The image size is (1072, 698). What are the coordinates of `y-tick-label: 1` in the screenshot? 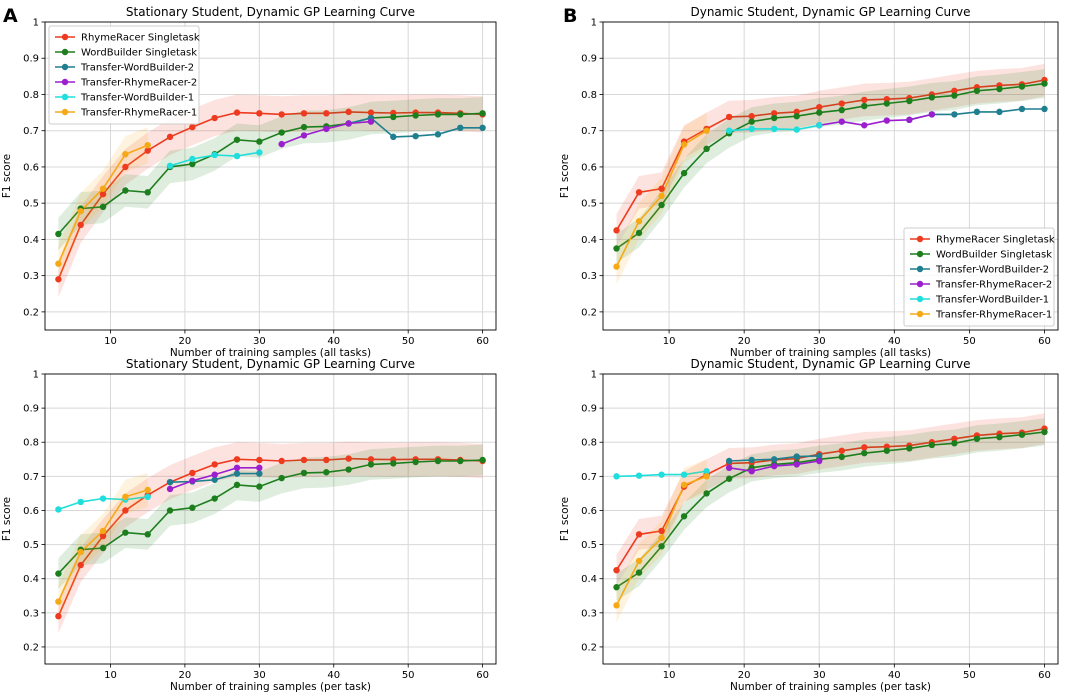 It's located at (36, 375).